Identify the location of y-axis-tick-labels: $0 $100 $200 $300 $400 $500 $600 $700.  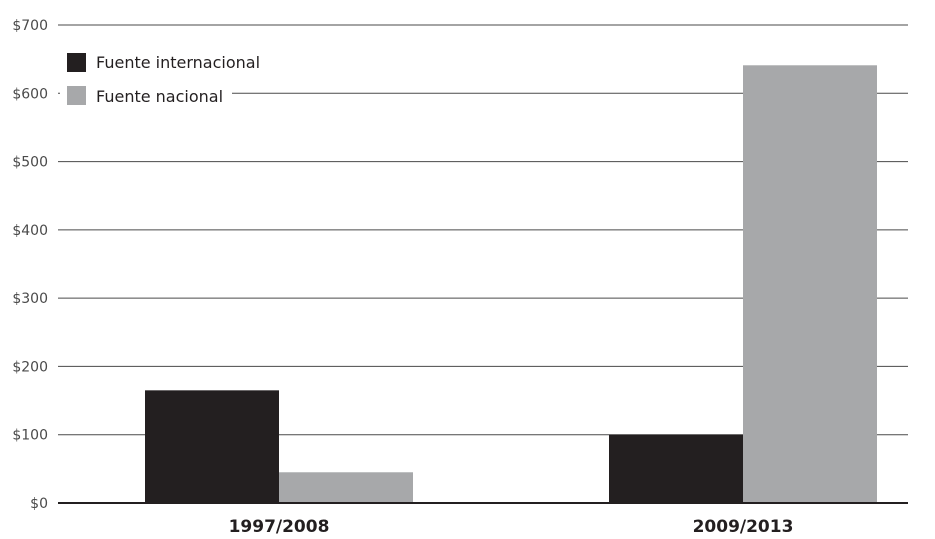
(30, 265).